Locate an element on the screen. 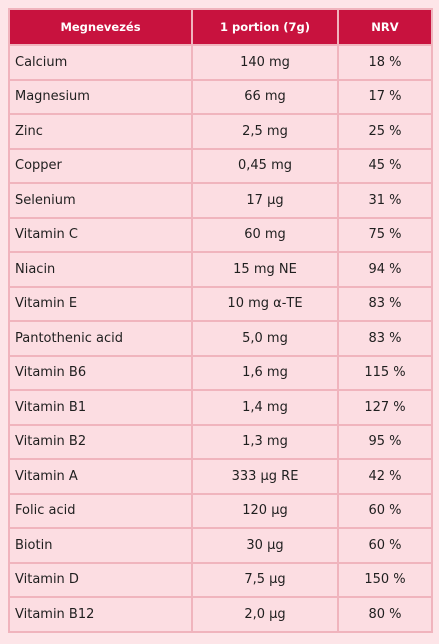  header-nrv: NRV is located at coordinates (385, 27).